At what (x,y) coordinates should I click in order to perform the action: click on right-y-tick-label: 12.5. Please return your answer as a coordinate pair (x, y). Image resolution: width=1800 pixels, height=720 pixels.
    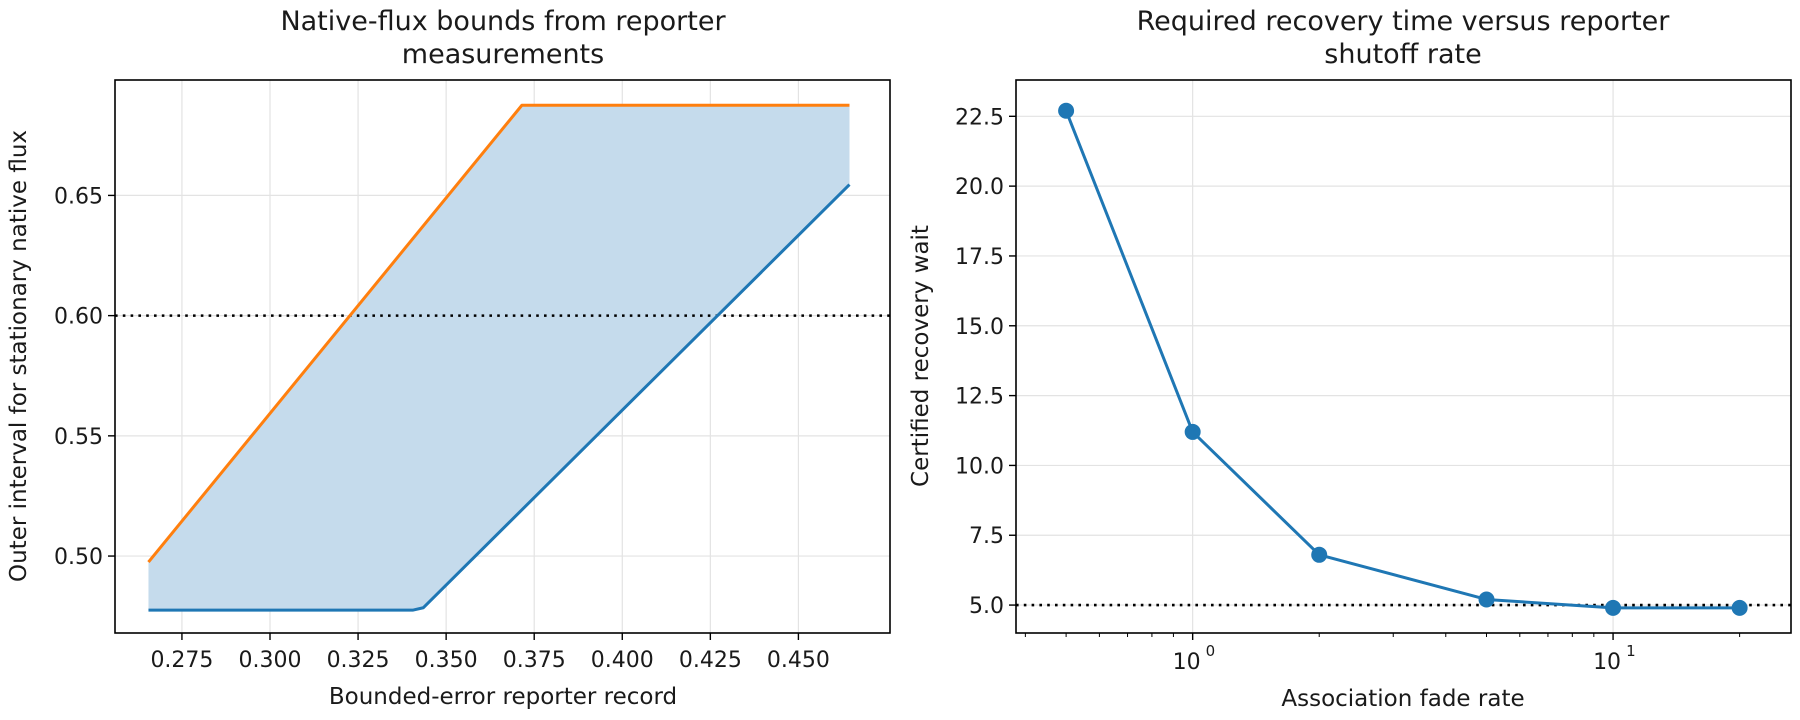
    Looking at the image, I should click on (979, 397).